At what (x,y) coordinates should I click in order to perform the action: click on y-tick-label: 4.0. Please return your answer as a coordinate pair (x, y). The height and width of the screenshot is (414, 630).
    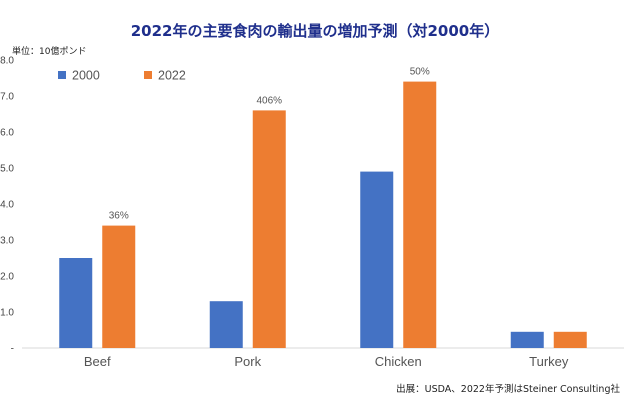
    Looking at the image, I should click on (7, 205).